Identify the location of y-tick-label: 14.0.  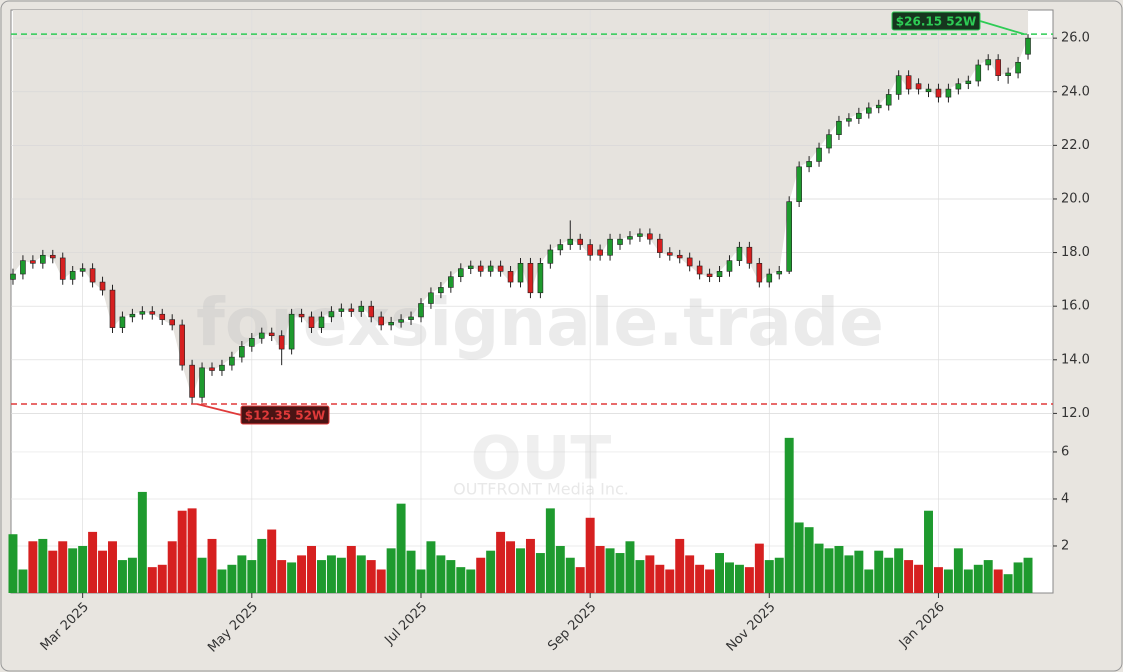
(1075, 359).